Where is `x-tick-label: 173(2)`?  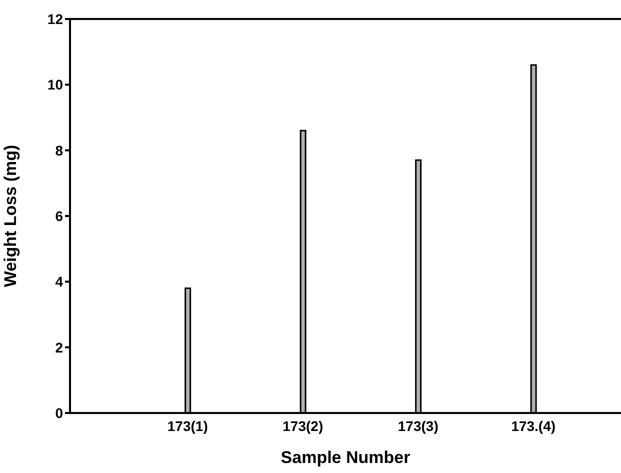 x-tick-label: 173(2) is located at coordinates (303, 426).